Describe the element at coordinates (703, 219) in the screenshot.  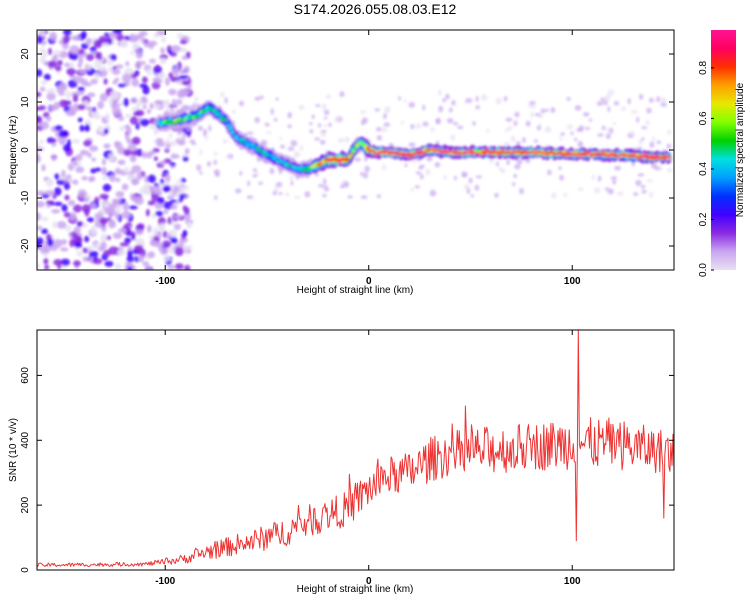
I see `colorbar-tick-label: 0.2` at that location.